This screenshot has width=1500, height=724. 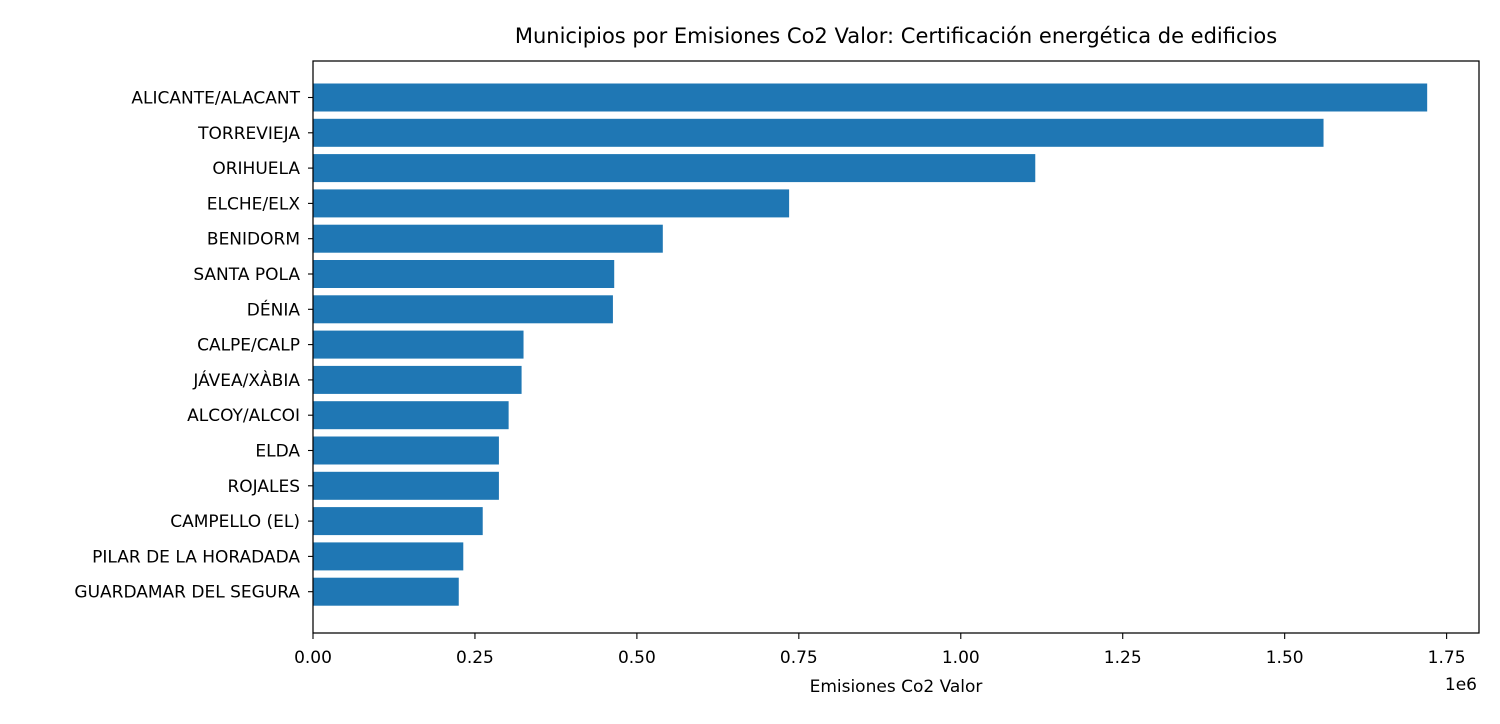 I want to click on bar-pilar-de-la-horadada, so click(x=388, y=556).